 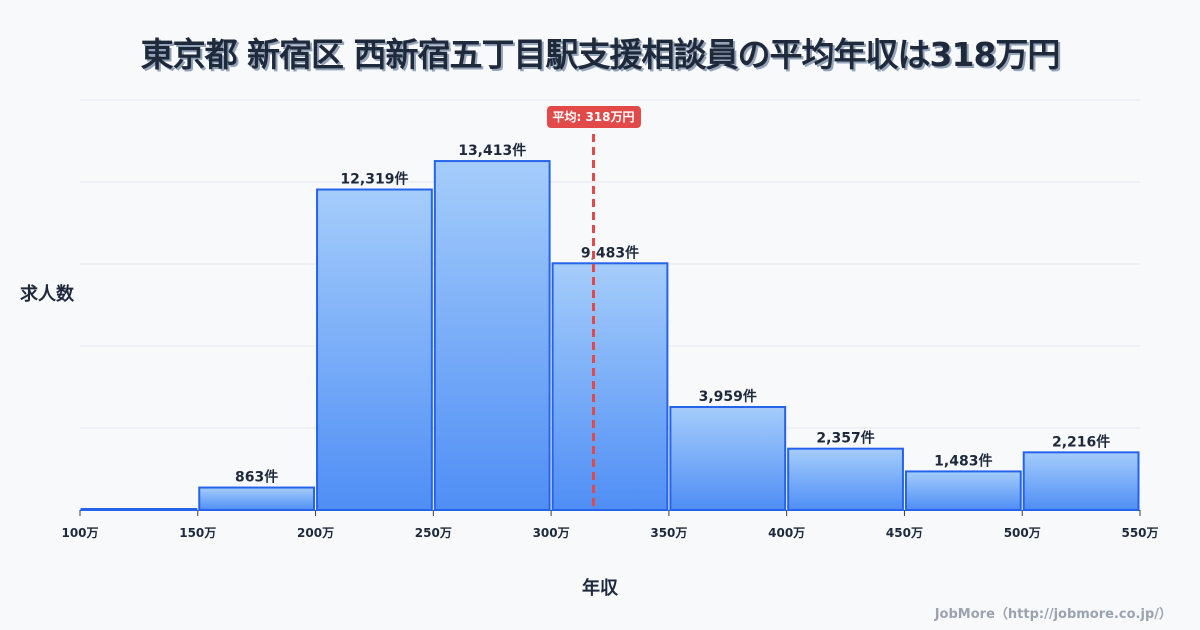 I want to click on x-tick-label: 150万, so click(x=197, y=533).